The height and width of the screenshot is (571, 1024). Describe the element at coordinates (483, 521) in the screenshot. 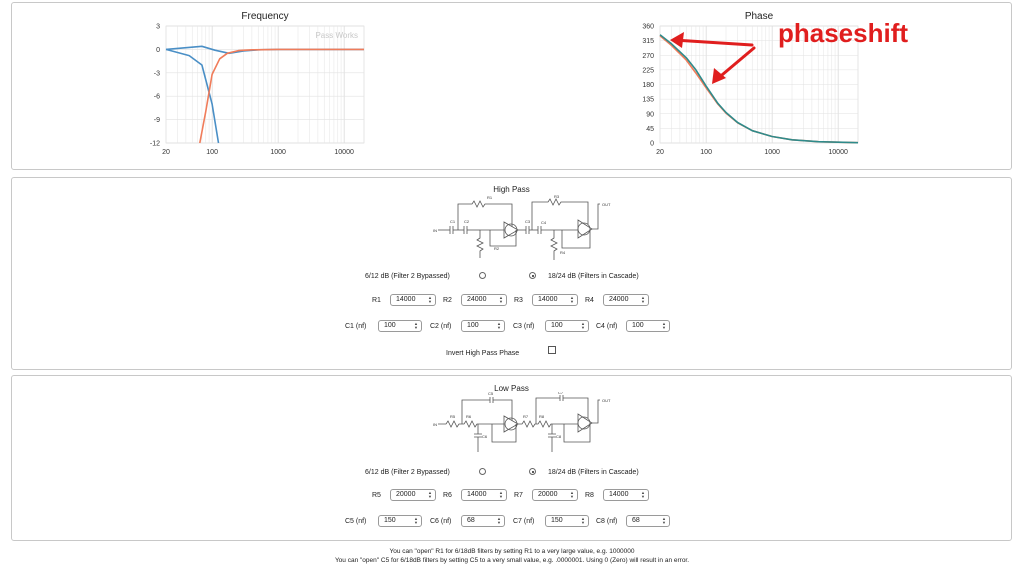

I see `lp-c6-input: 68 ▲ ▼` at that location.